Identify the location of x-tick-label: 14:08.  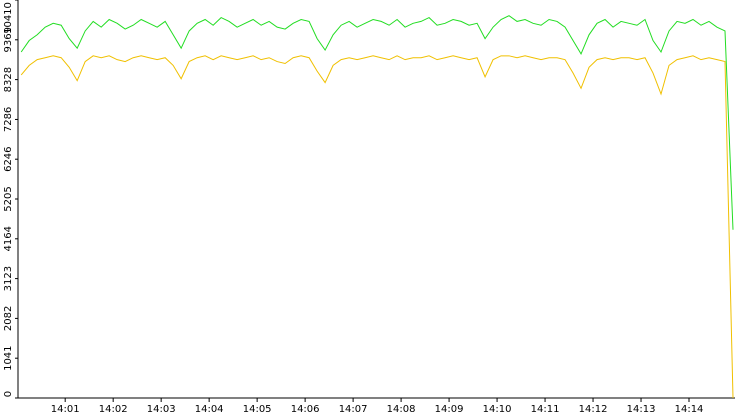
(401, 409).